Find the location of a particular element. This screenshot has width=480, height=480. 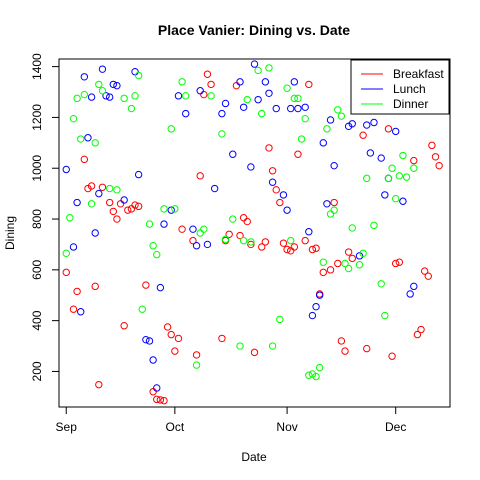

x-tick-label: Sep is located at coordinates (67, 427).